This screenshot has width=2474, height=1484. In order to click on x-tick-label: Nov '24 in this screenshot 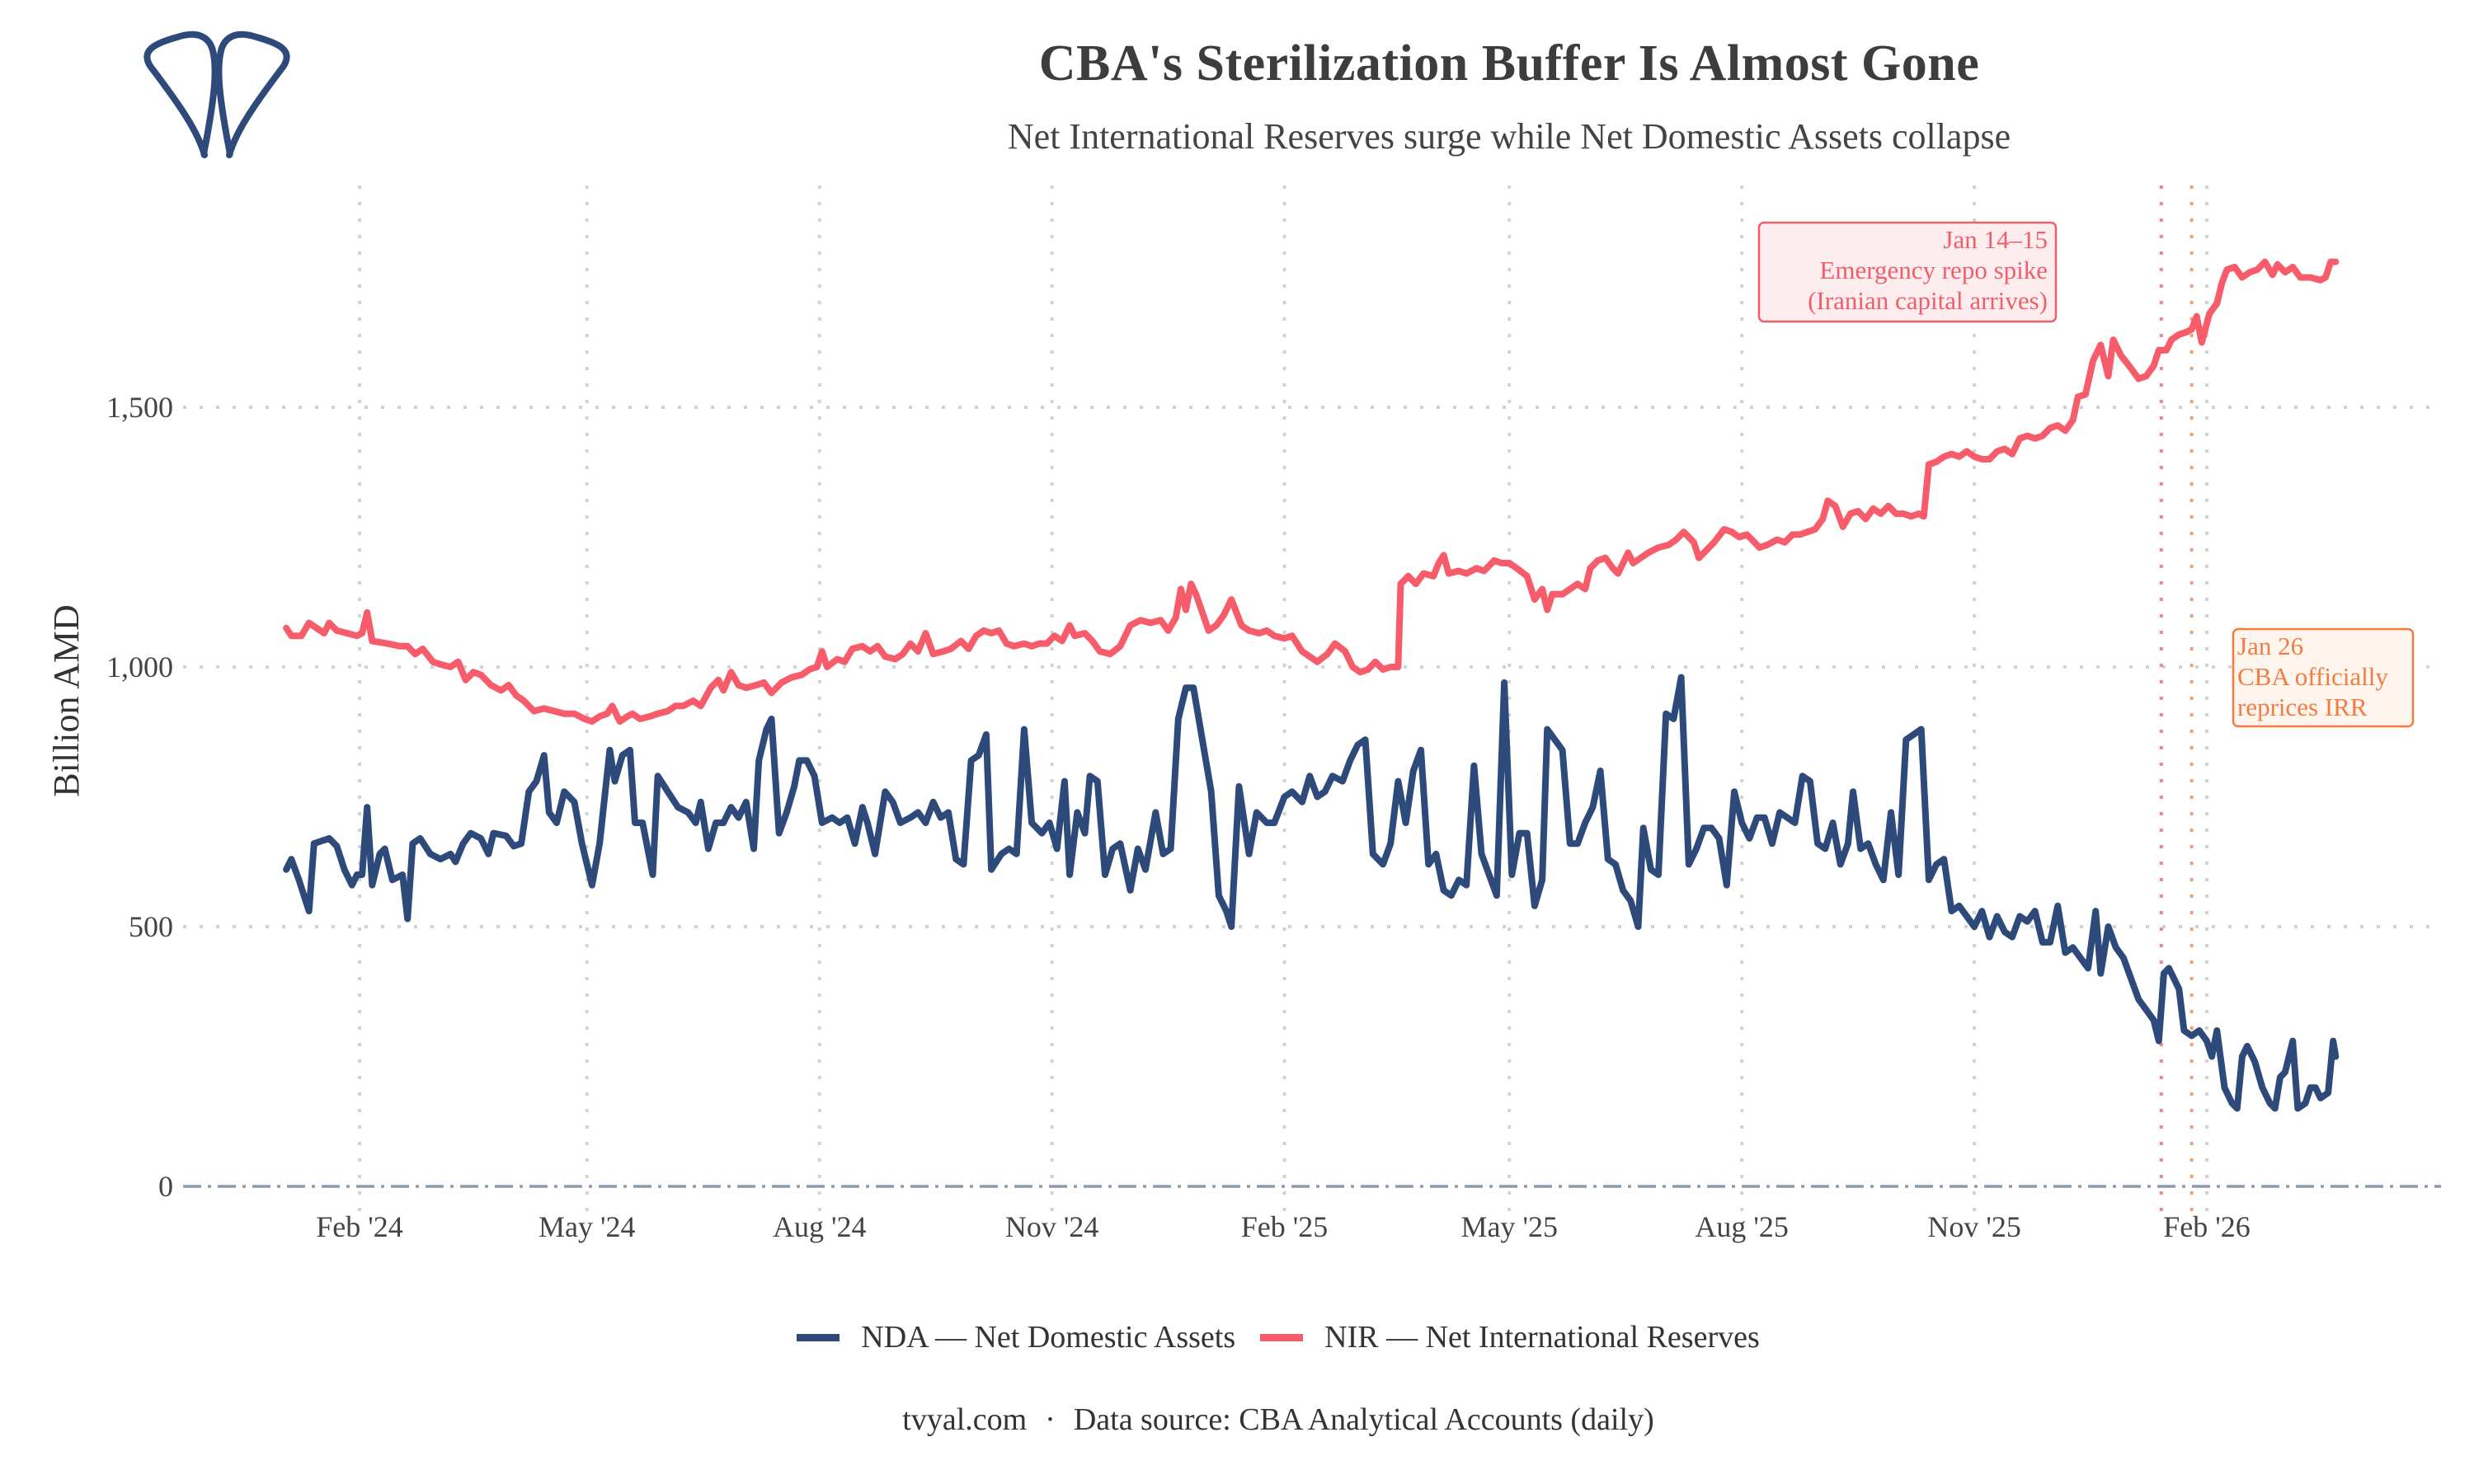, I will do `click(1051, 1226)`.